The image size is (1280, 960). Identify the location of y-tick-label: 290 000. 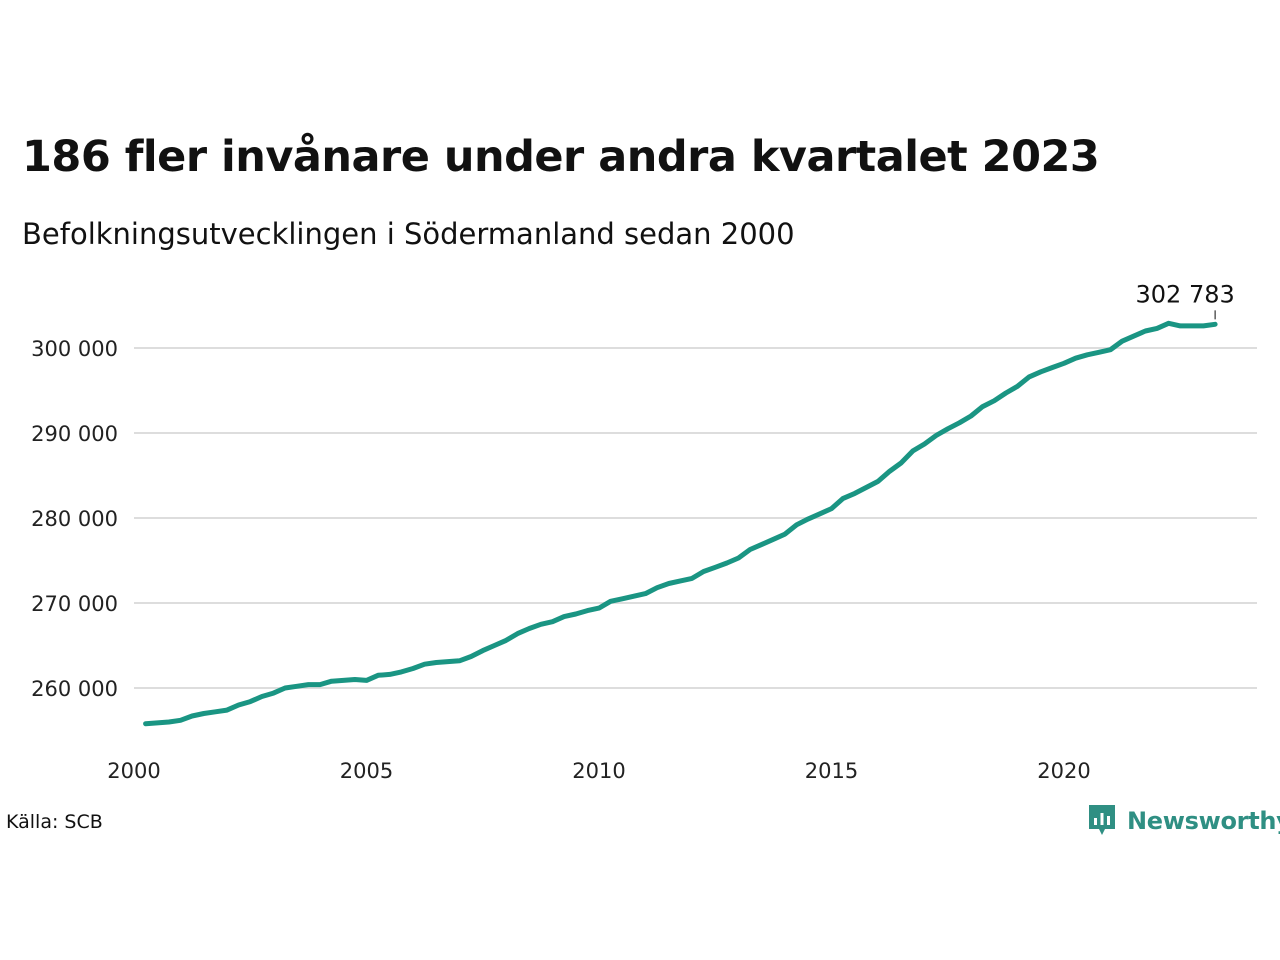
(74, 434).